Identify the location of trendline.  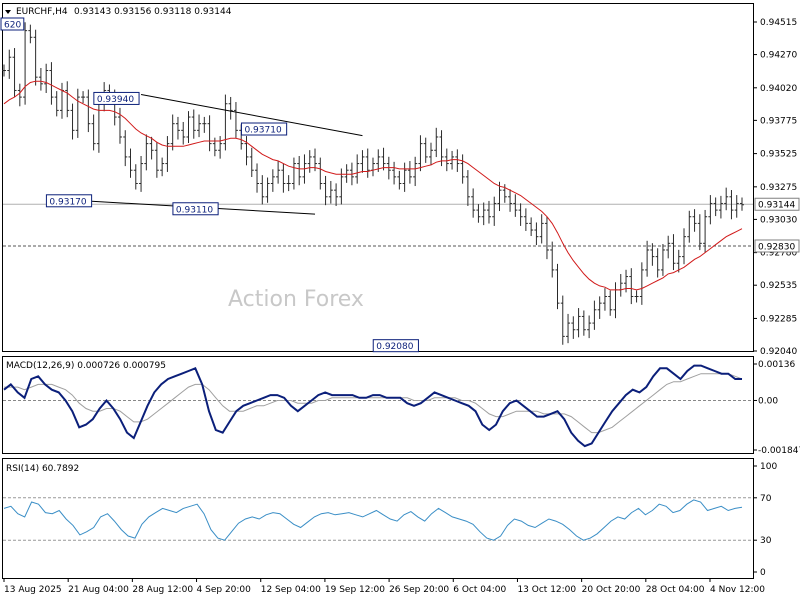
(251, 115).